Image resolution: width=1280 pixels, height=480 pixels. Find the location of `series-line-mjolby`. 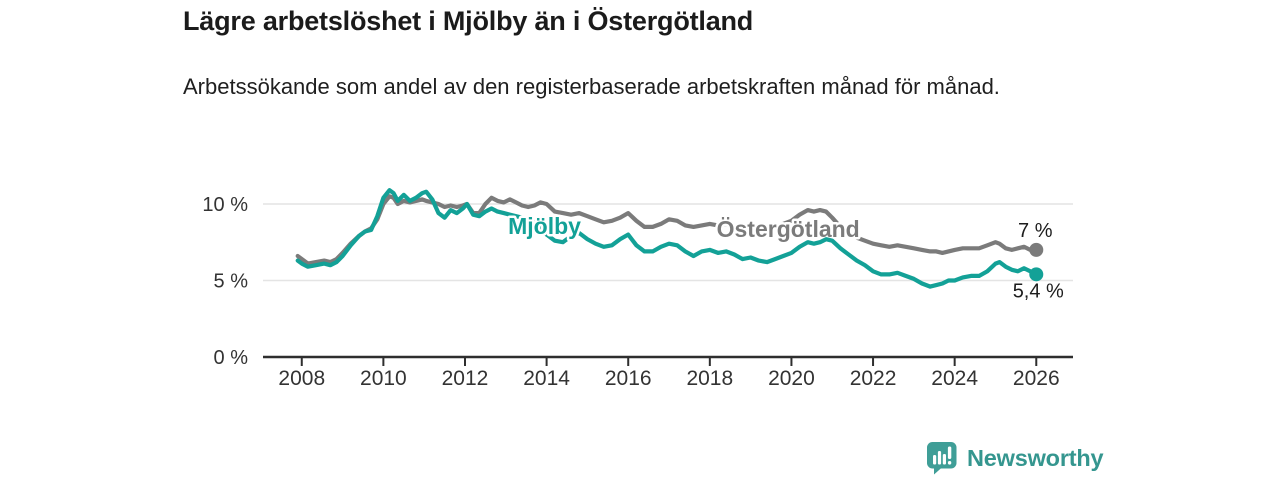

series-line-mjolby is located at coordinates (667, 238).